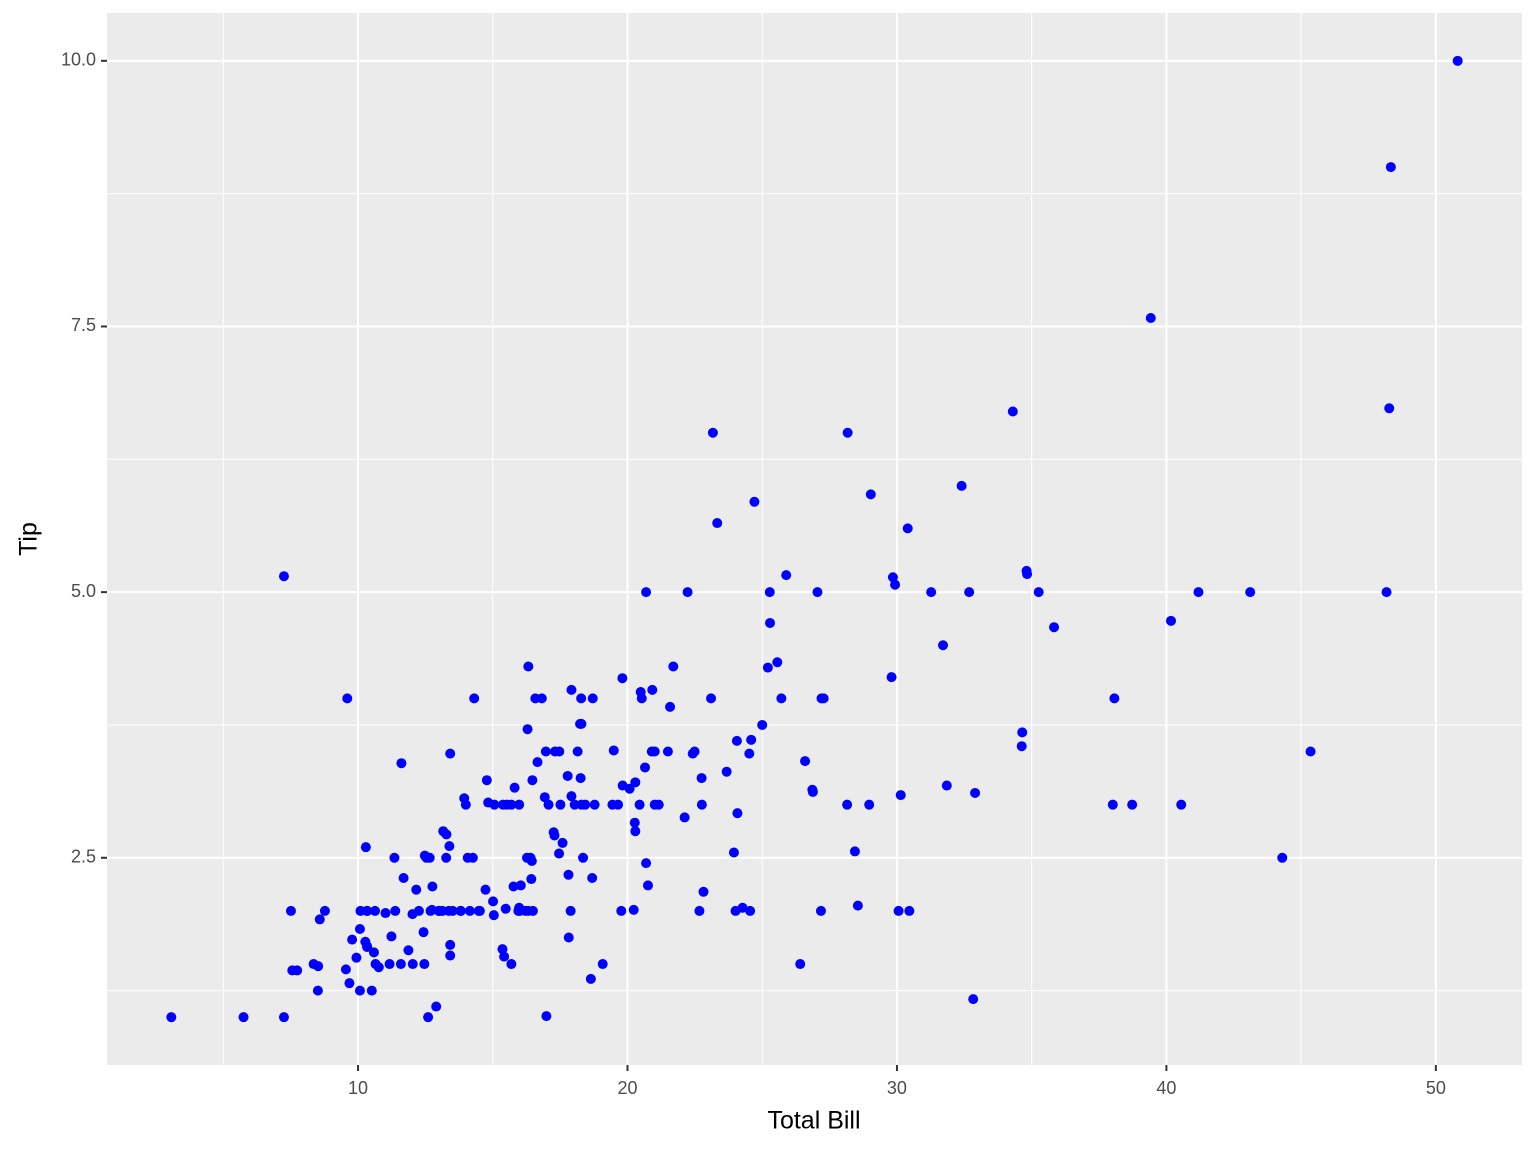 This screenshot has height=1152, width=1536. I want to click on y-tick-label: 7.5, so click(83, 325).